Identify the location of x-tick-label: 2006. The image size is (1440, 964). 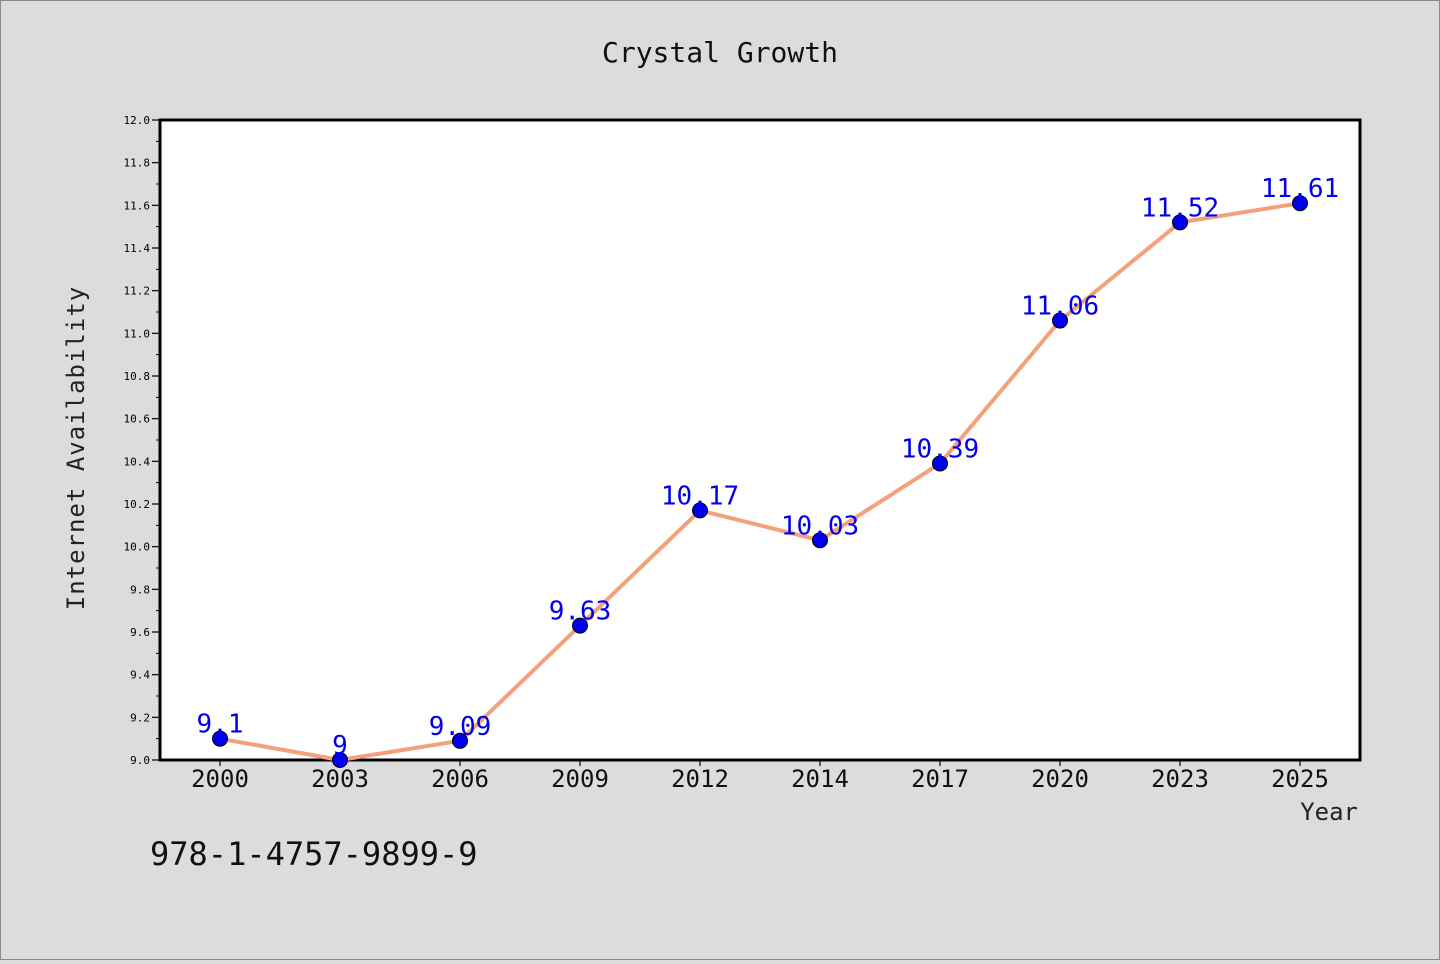
(460, 779).